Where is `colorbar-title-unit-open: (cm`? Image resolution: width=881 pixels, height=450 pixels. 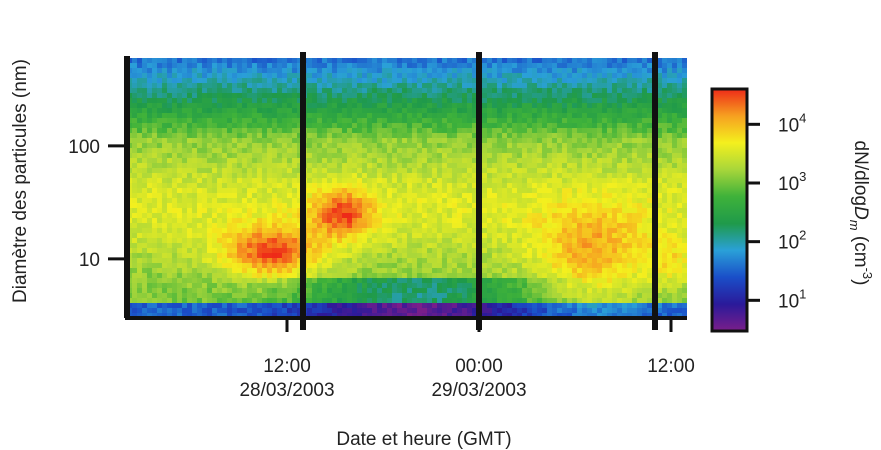 colorbar-title-unit-open: (cm is located at coordinates (860, 249).